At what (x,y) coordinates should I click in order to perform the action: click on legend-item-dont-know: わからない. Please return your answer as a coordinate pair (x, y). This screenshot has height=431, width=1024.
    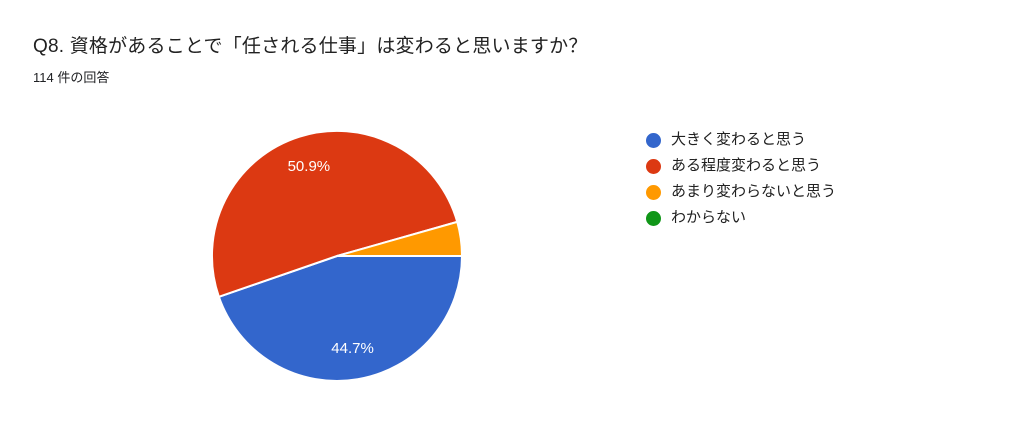
    Looking at the image, I should click on (741, 218).